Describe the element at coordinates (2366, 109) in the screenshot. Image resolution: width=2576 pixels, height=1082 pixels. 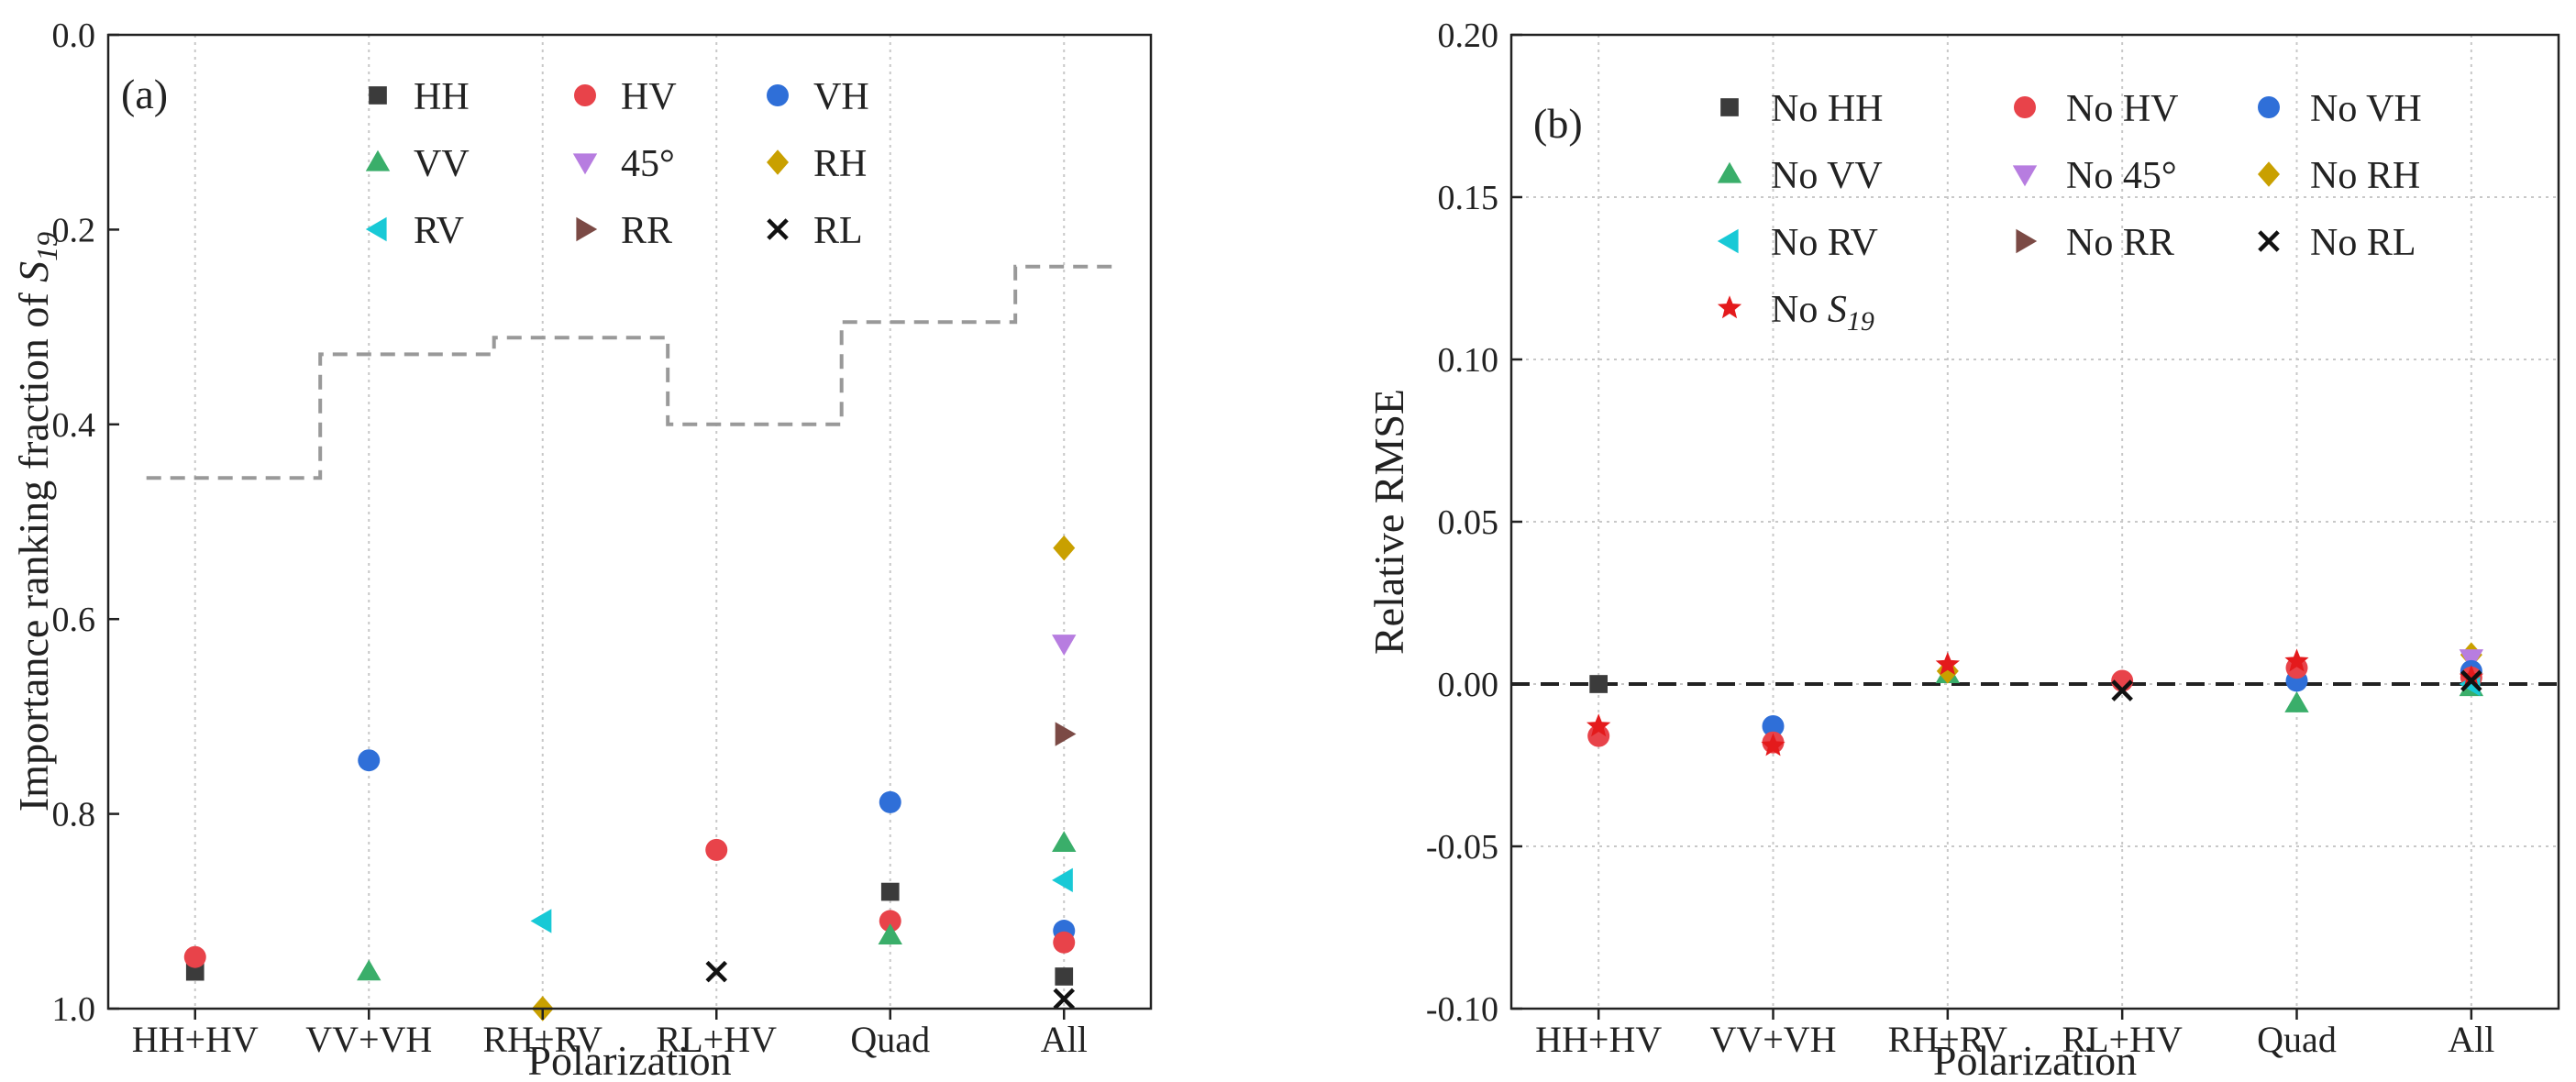
I see `legend-label-text: No VH` at that location.